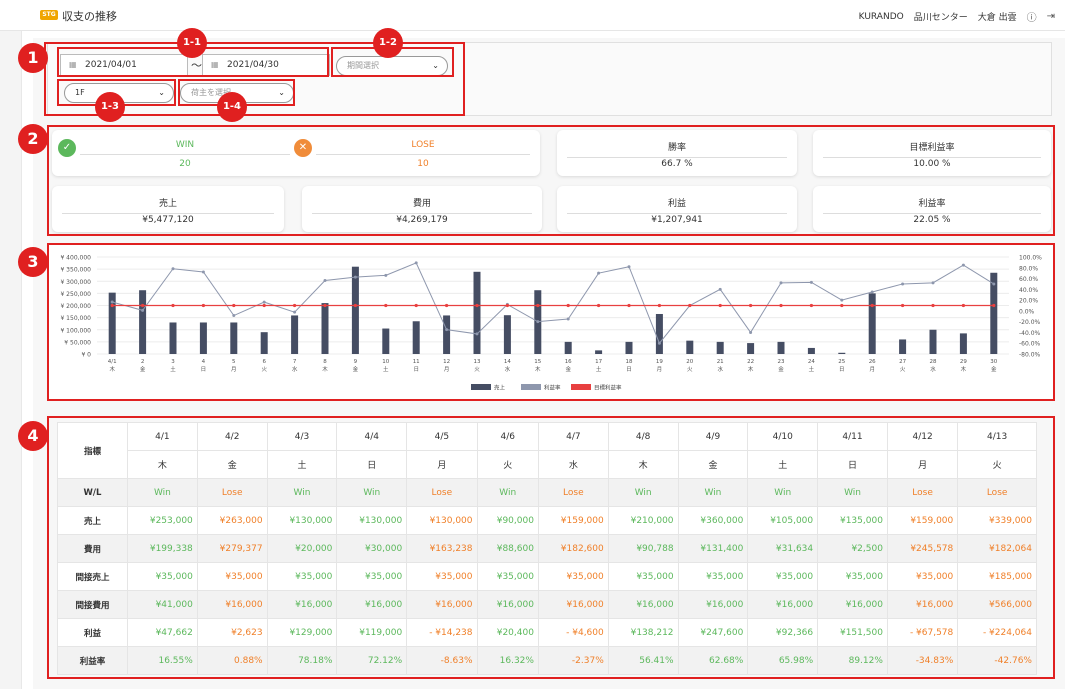  What do you see at coordinates (677, 164) in the screenshot?
I see `win-rate-value: 66.7 %` at bounding box center [677, 164].